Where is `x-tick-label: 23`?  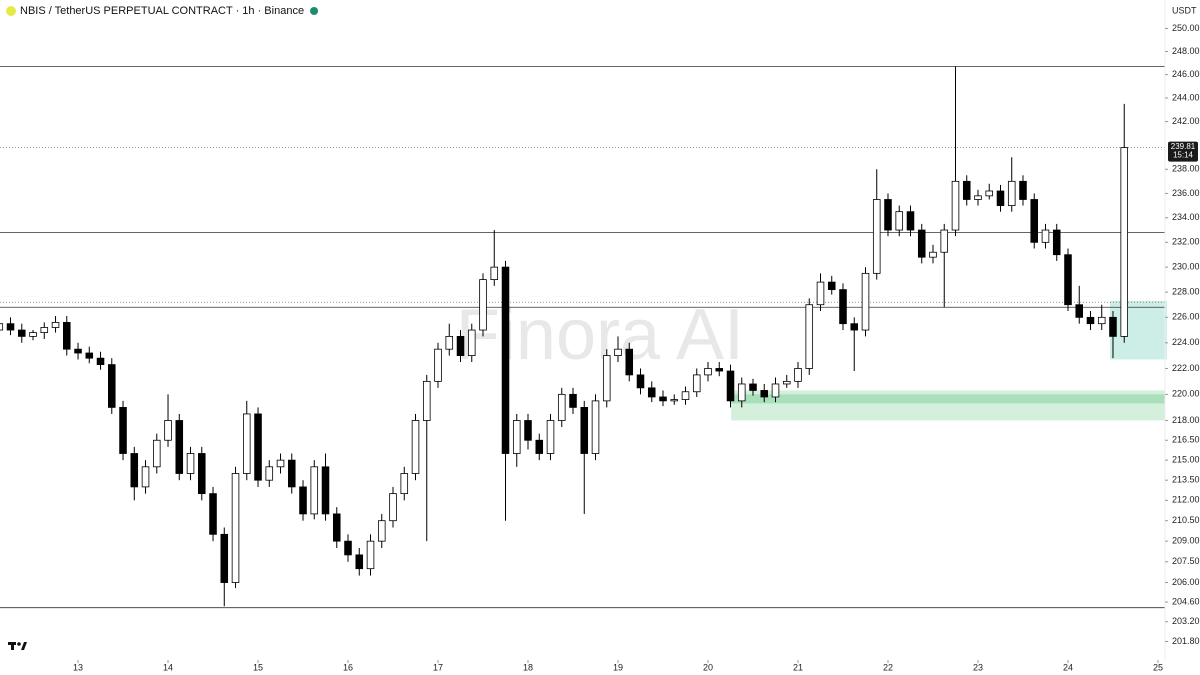
x-tick-label: 23 is located at coordinates (978, 667).